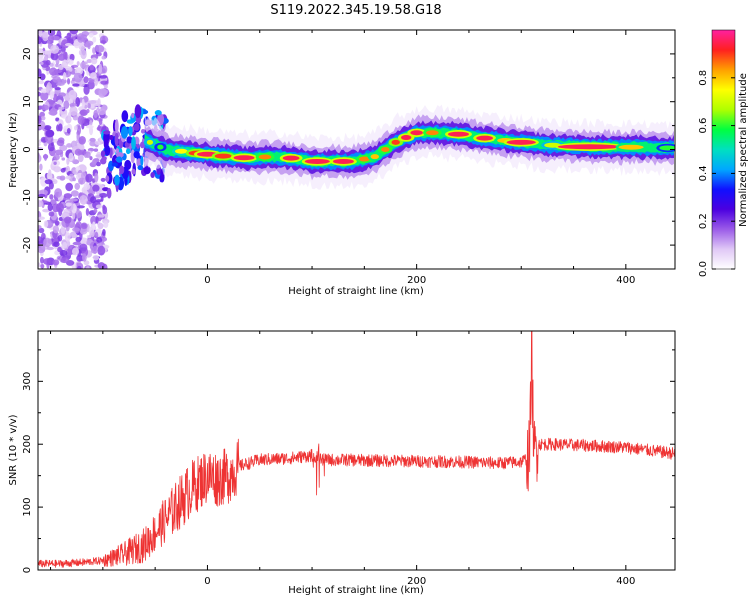 This screenshot has height=600, width=750. What do you see at coordinates (356, 291) in the screenshot?
I see `spectrogram-x-label: Height of straight line (km)` at bounding box center [356, 291].